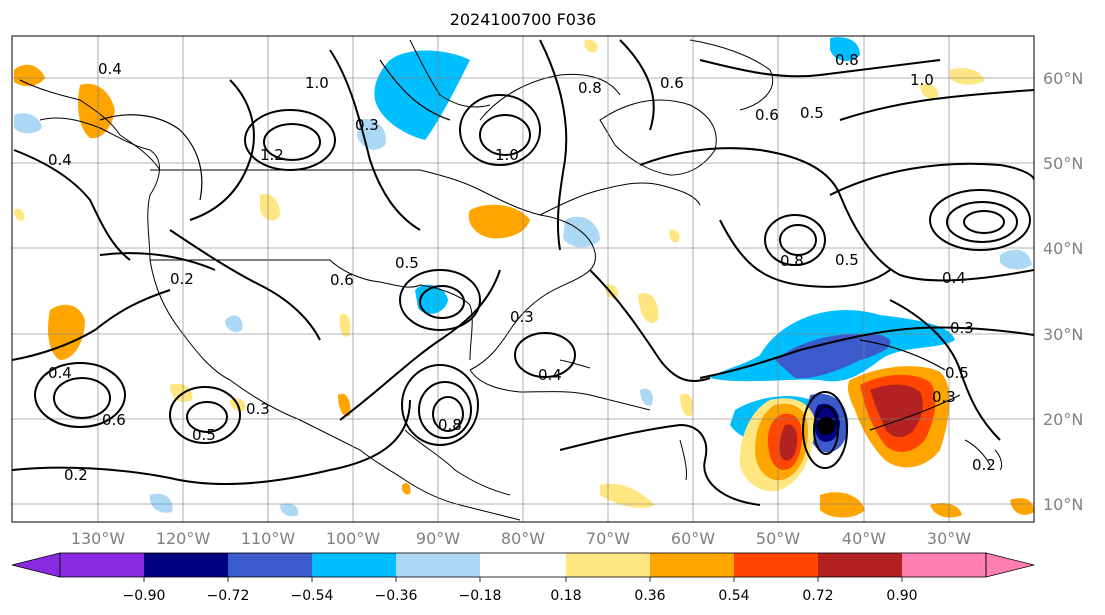 The height and width of the screenshot is (615, 1105). Describe the element at coordinates (480, 596) in the screenshot. I see `colorbar-tick-label: −0.18` at that location.